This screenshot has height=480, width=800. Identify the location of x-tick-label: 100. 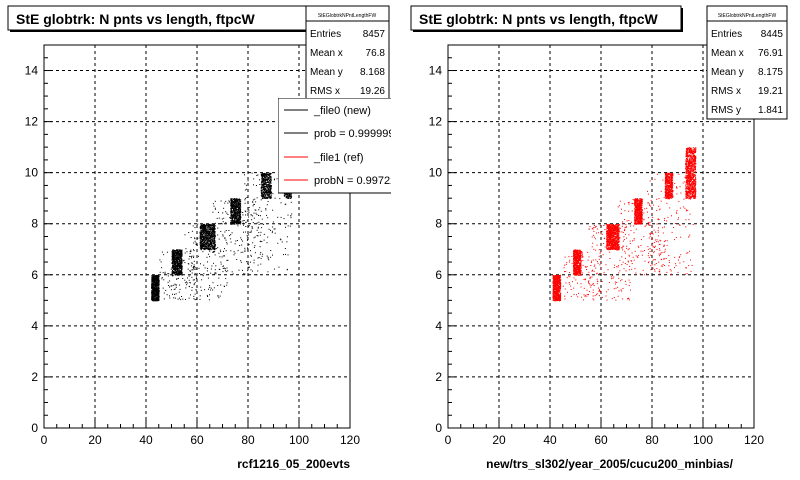
(299, 440).